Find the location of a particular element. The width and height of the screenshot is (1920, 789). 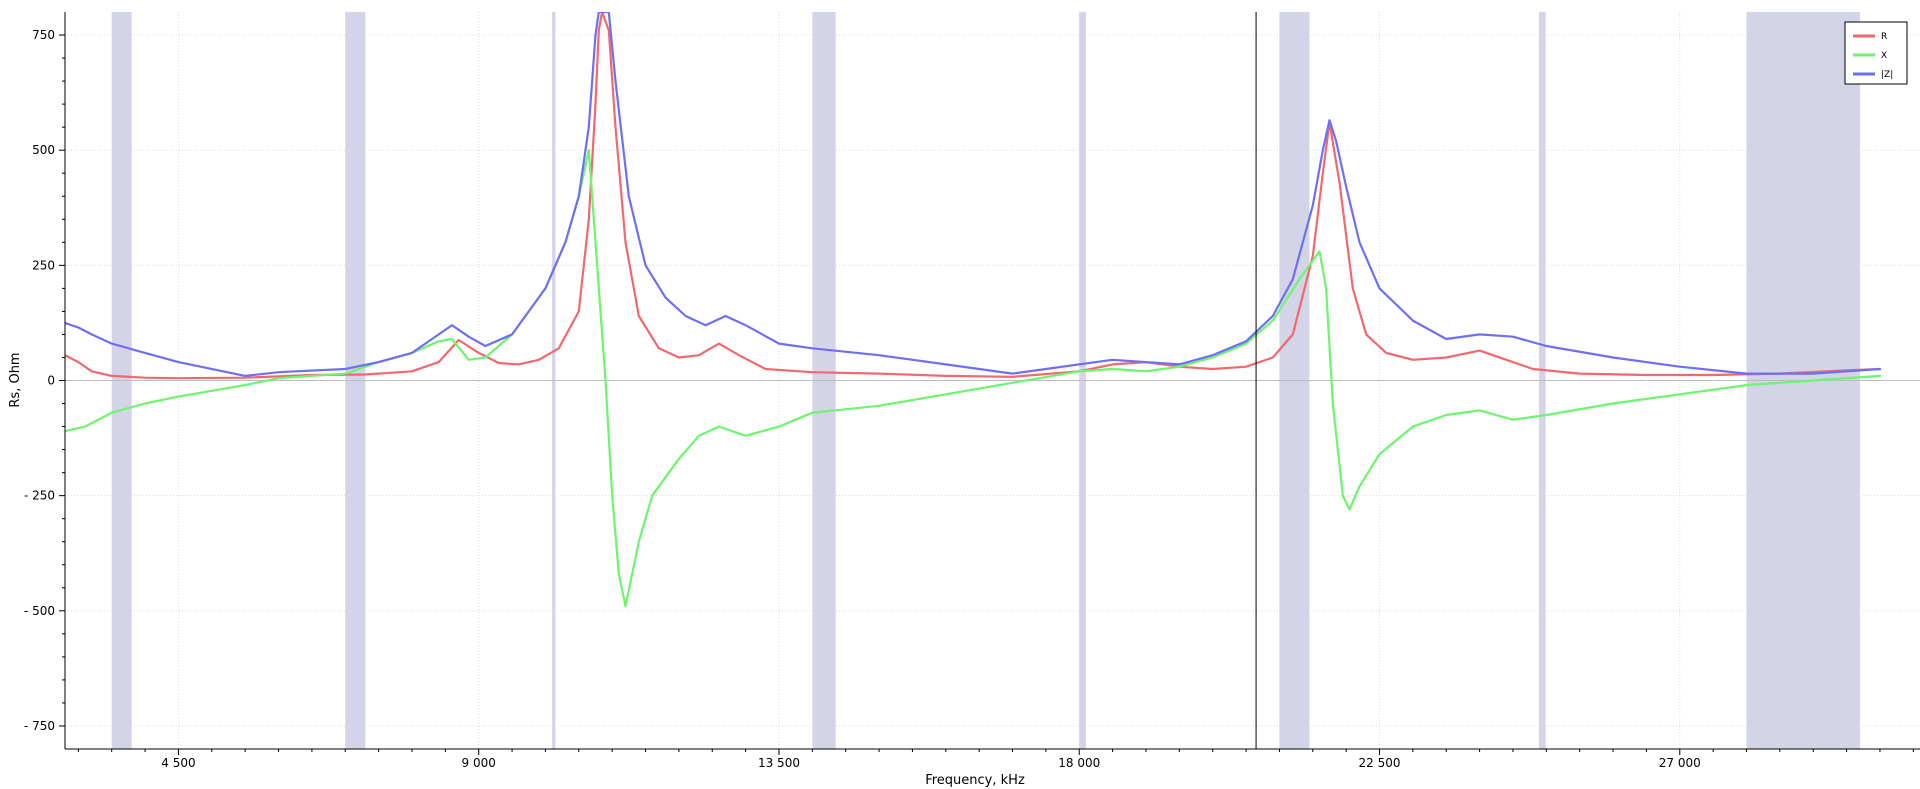

x-tick-label-4: 22 500 is located at coordinates (1380, 763).